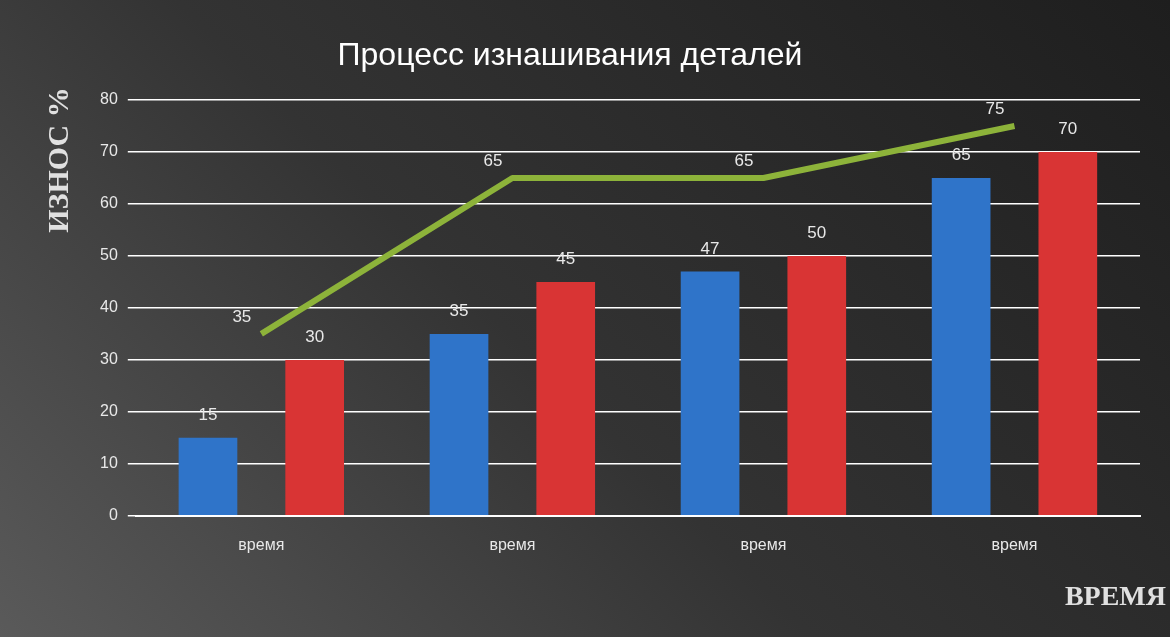 The width and height of the screenshot is (1170, 637). I want to click on y-axis-title: ИЗНОС %, so click(58, 160).